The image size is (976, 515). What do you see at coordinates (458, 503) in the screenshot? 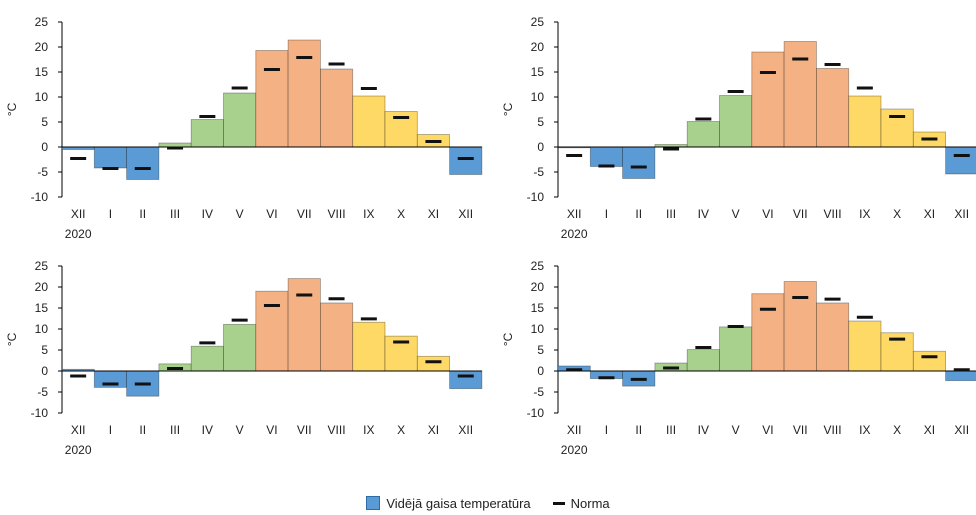
I see `legend-label-average: Vidējā gaisa temperatūra` at bounding box center [458, 503].